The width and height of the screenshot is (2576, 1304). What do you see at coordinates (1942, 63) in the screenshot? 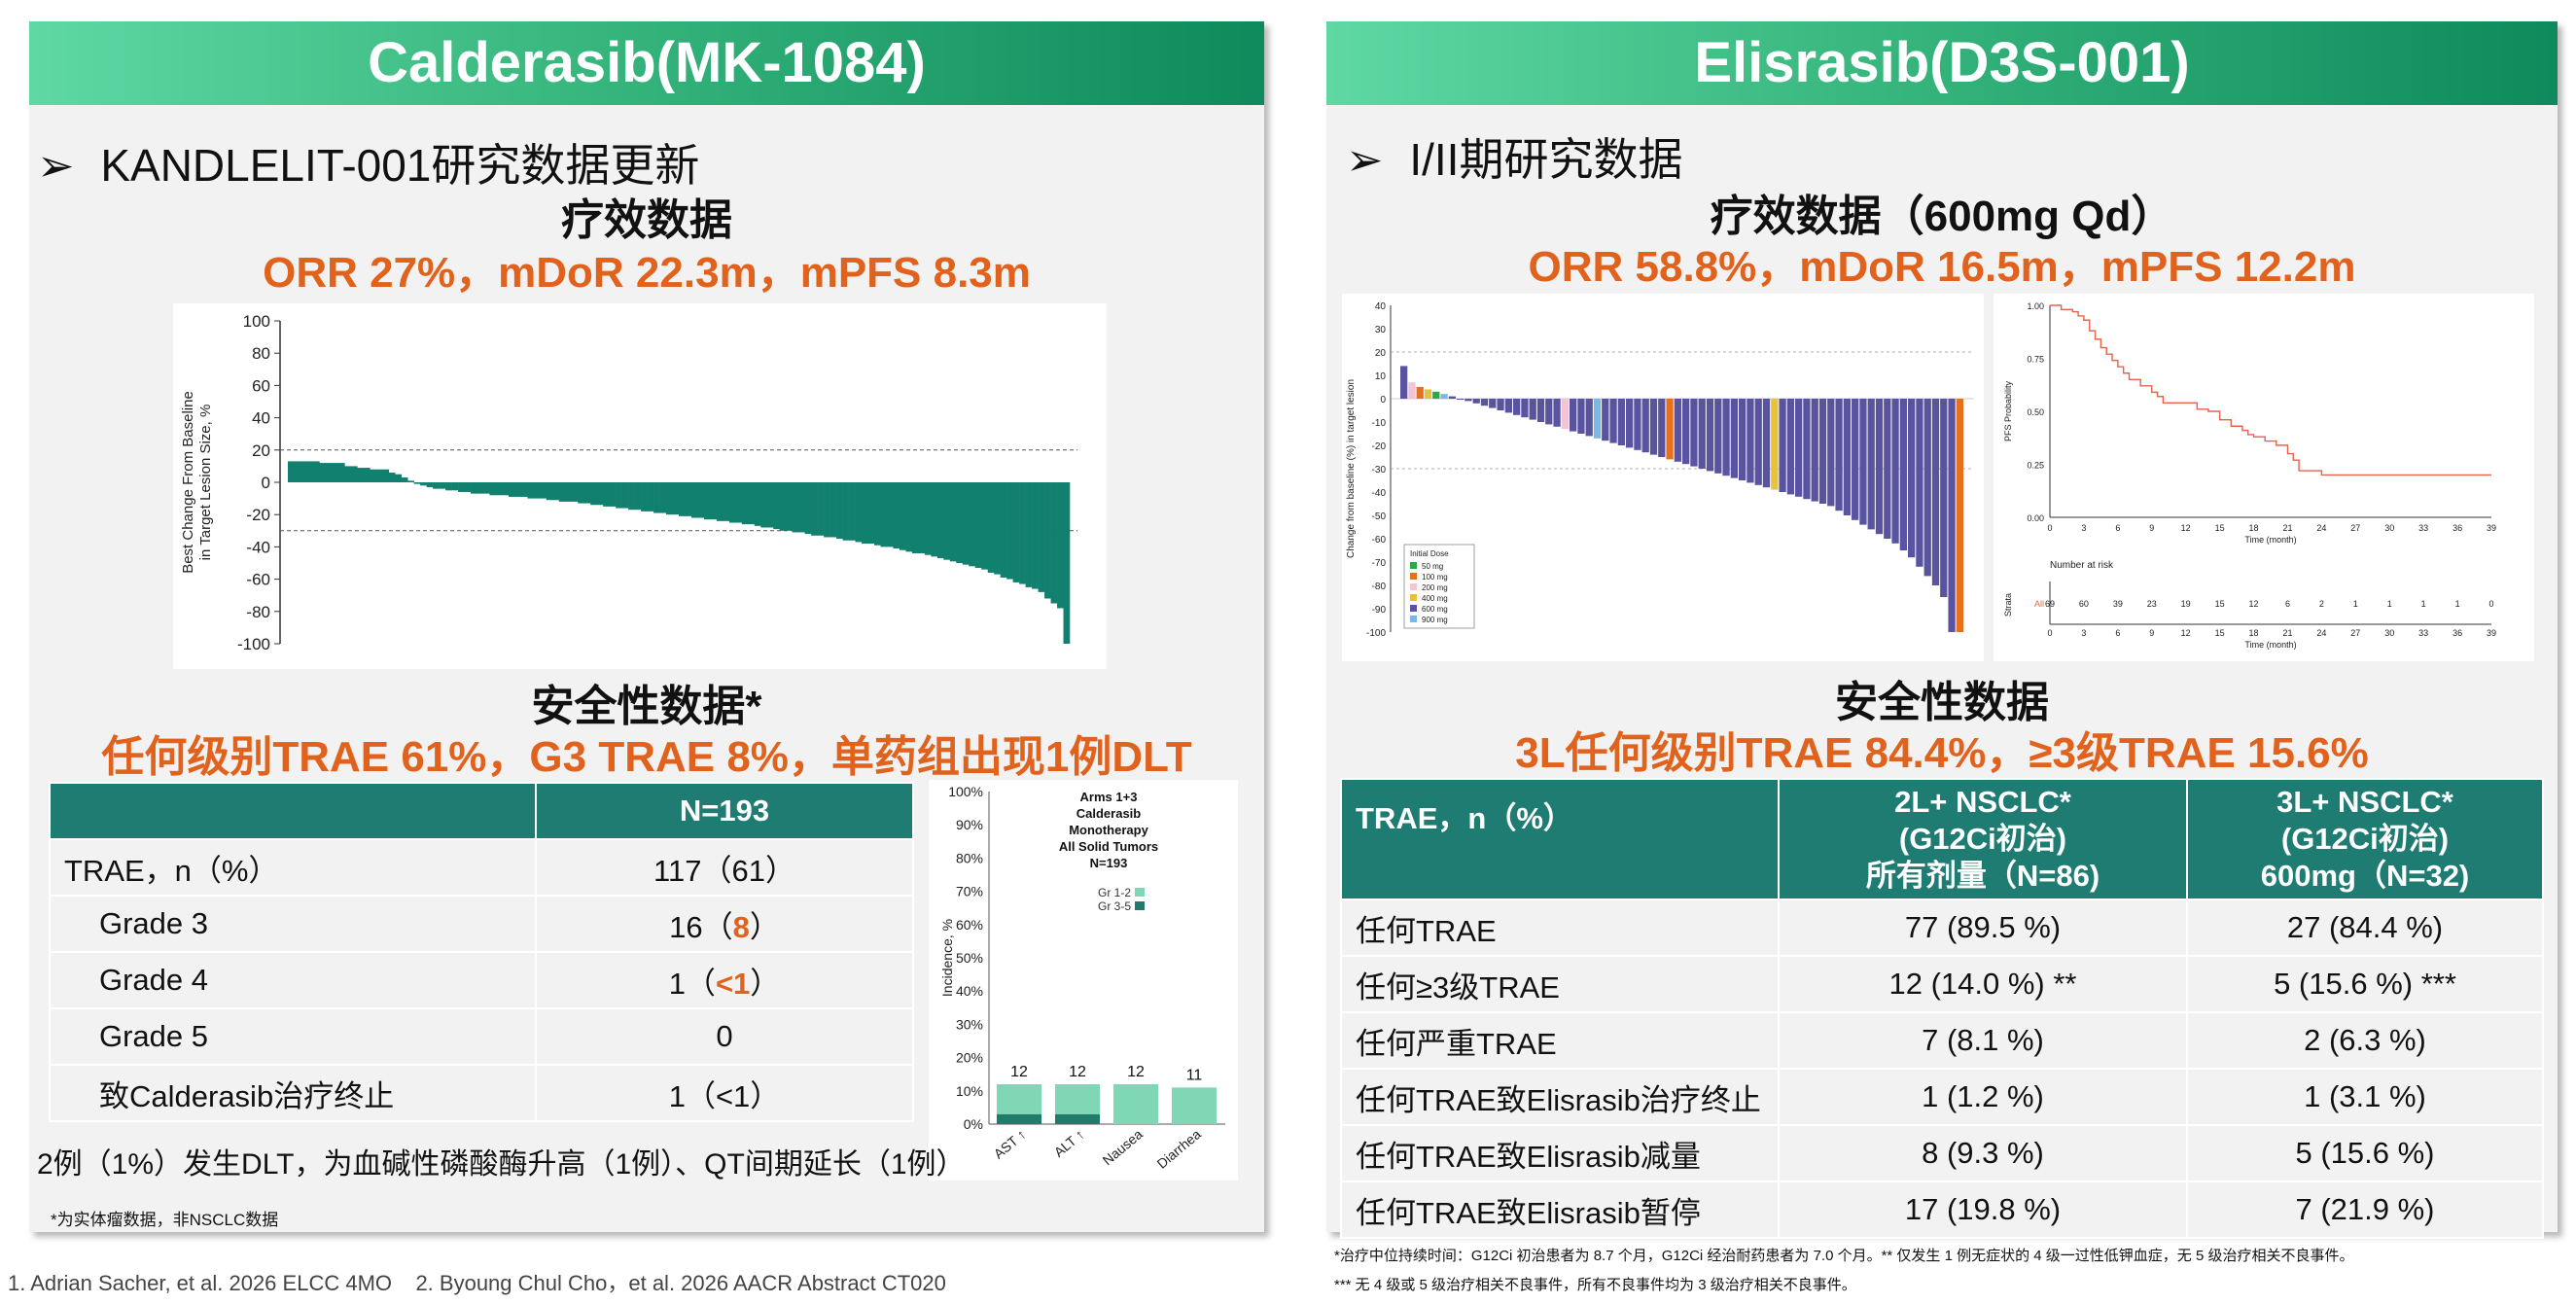
I see `elisrasib-banner: Elisrasib(D3S-001)` at bounding box center [1942, 63].